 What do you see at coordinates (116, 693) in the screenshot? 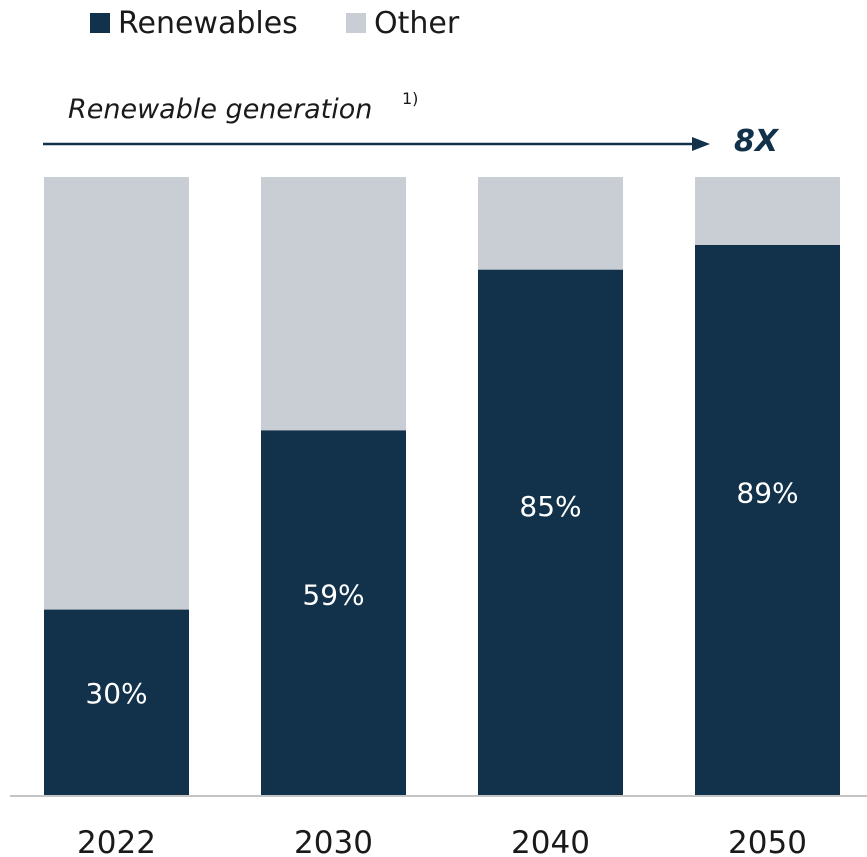
I see `data-label-2022: 30%` at bounding box center [116, 693].